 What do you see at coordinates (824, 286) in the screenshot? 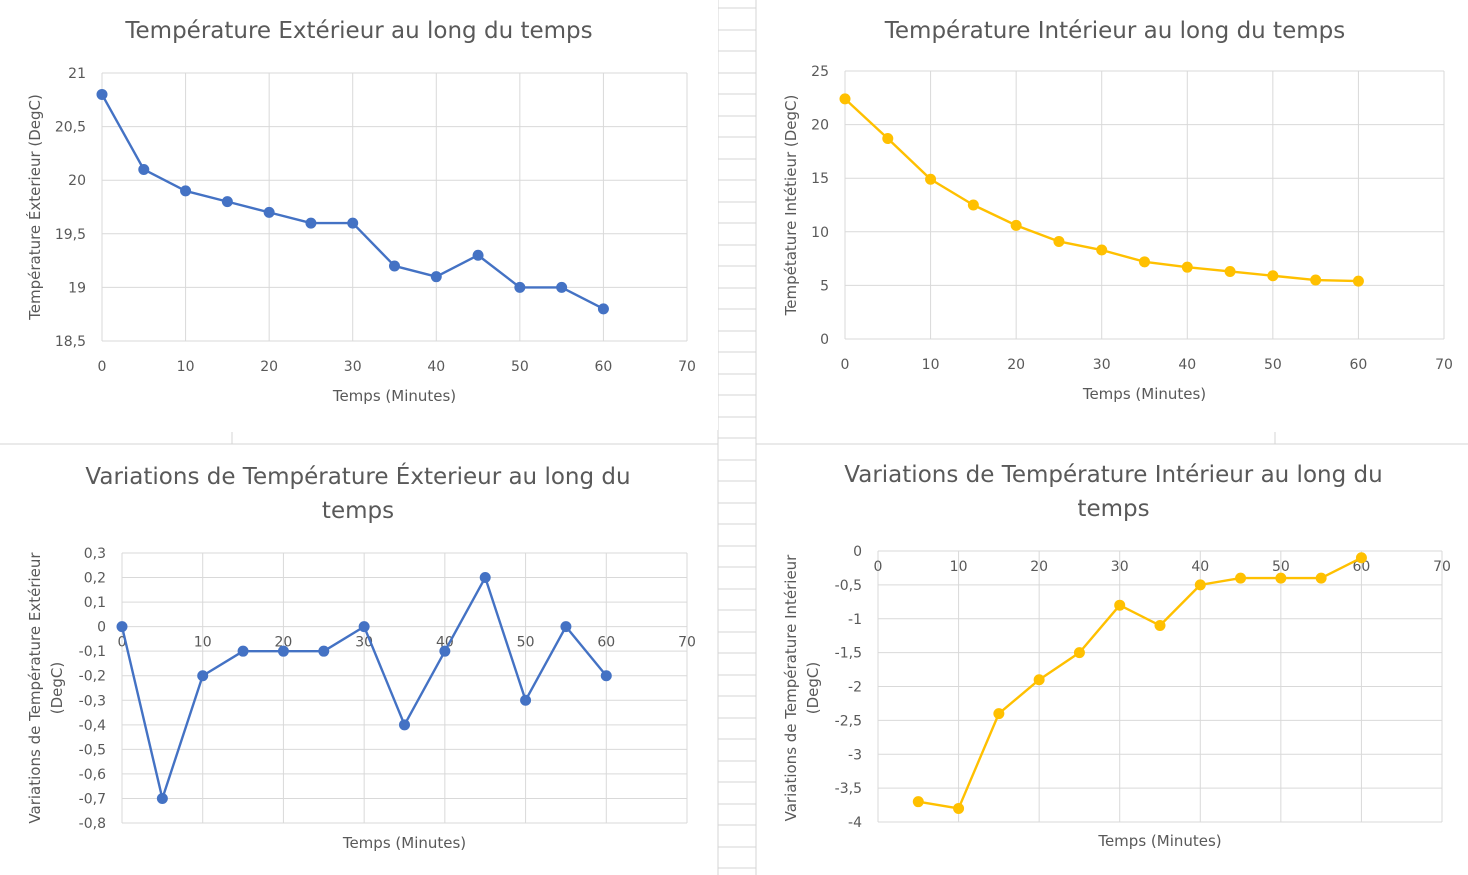
I see `y-tick-label: 5` at bounding box center [824, 286].